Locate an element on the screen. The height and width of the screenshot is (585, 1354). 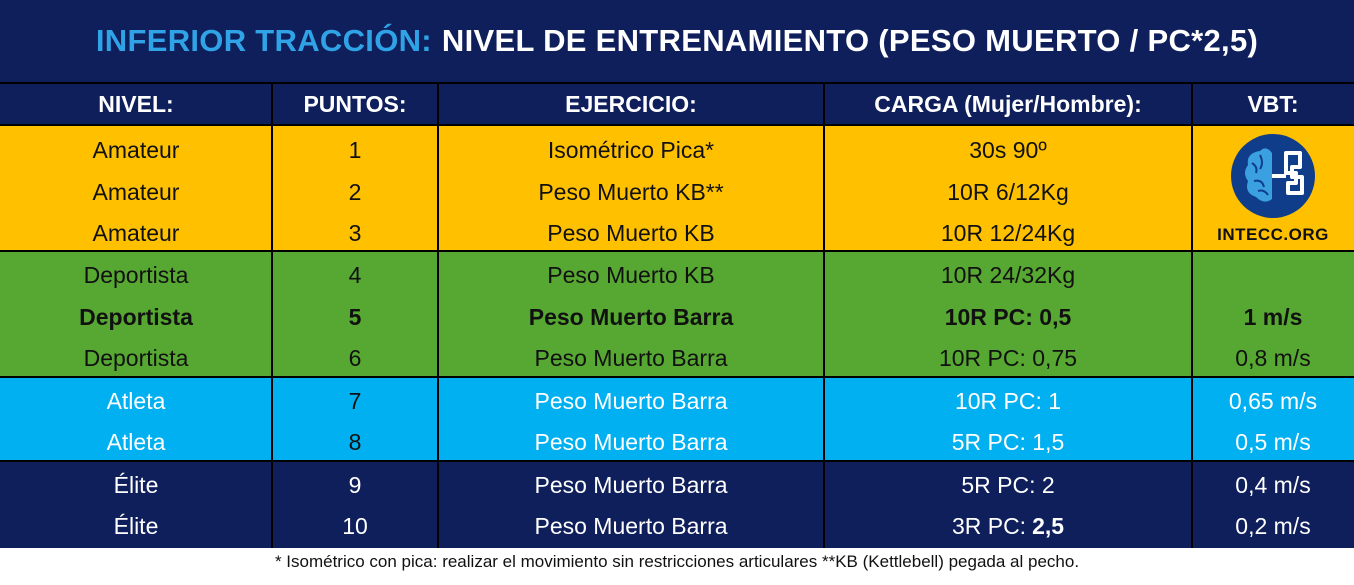
table-row: Amateur 3 Peso Muerto KB 10R 12/24Kg is located at coordinates (677, 233).